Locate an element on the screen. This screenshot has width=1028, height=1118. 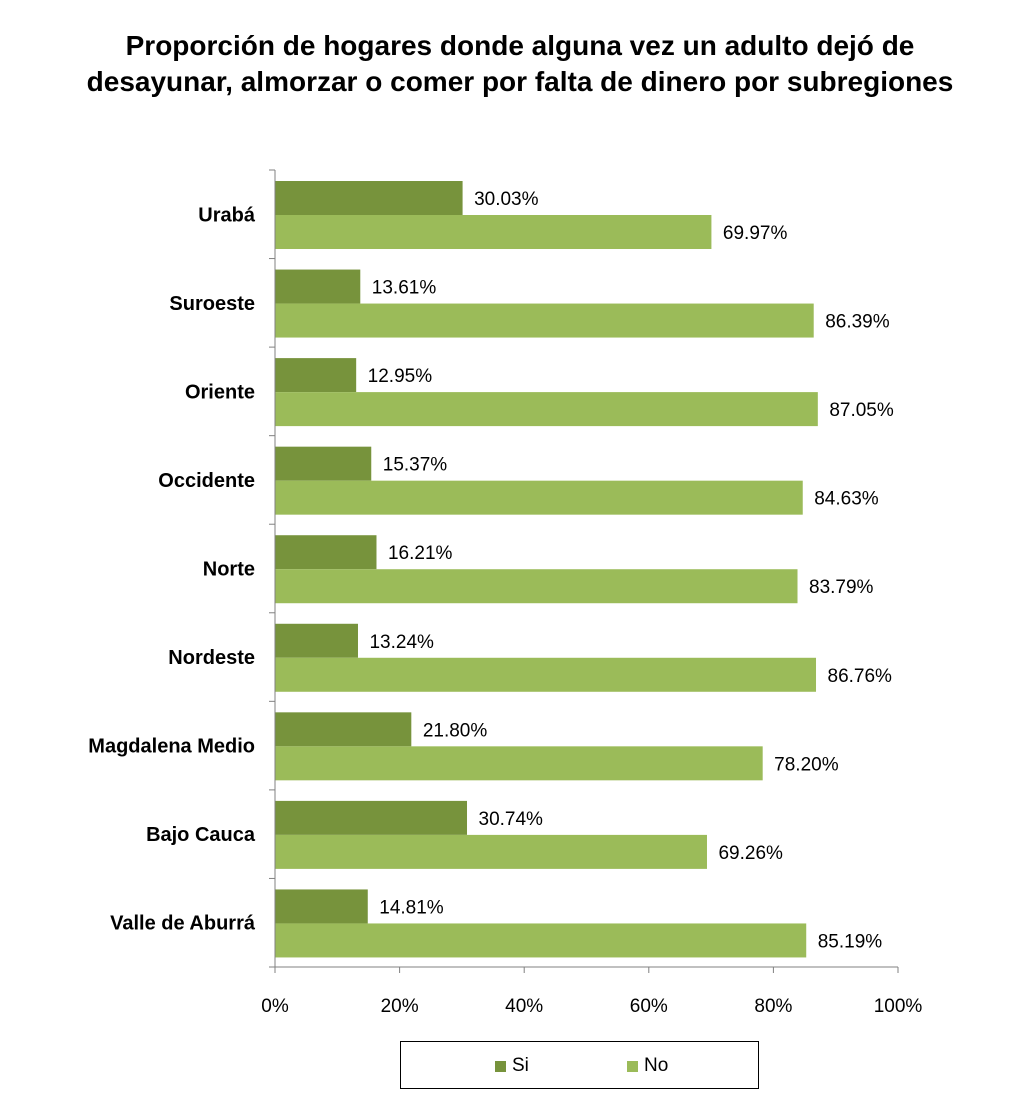
legend: Si No is located at coordinates (579, 1065).